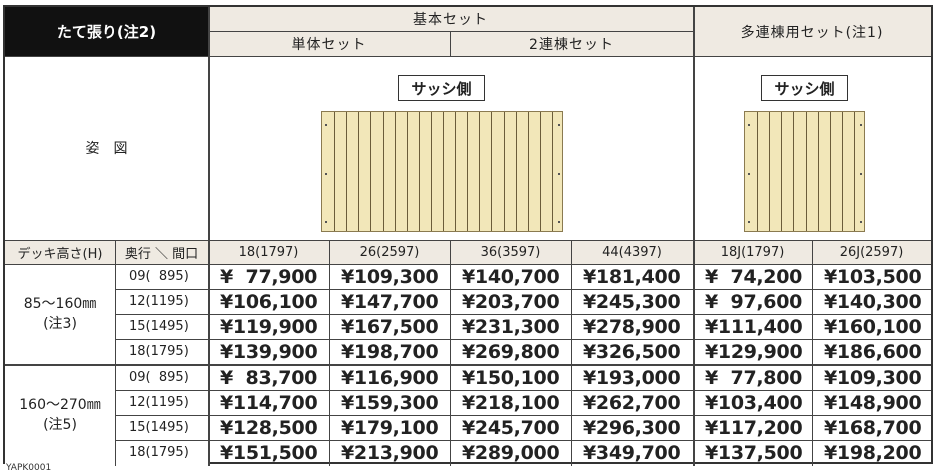 The height and width of the screenshot is (473, 937). Describe the element at coordinates (873, 326) in the screenshot. I see `price-cell: ¥160,100` at that location.